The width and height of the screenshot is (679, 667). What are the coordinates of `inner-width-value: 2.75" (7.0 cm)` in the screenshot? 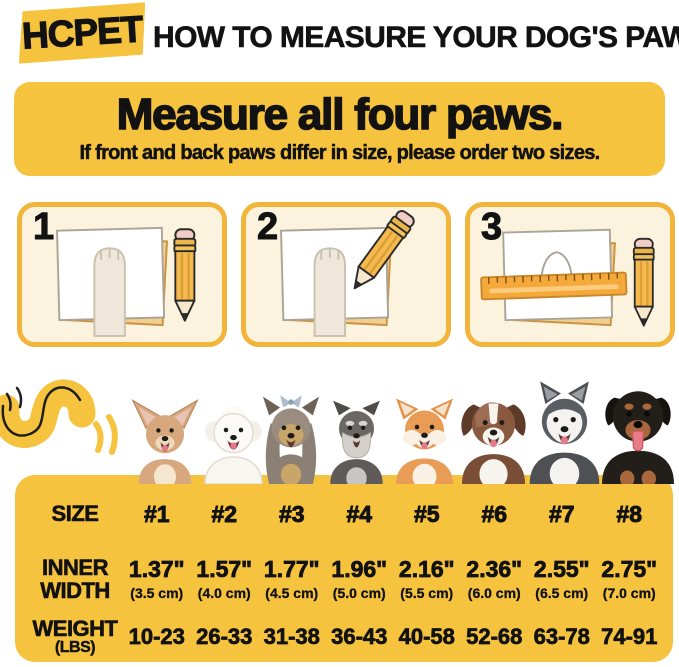 It's located at (629, 578).